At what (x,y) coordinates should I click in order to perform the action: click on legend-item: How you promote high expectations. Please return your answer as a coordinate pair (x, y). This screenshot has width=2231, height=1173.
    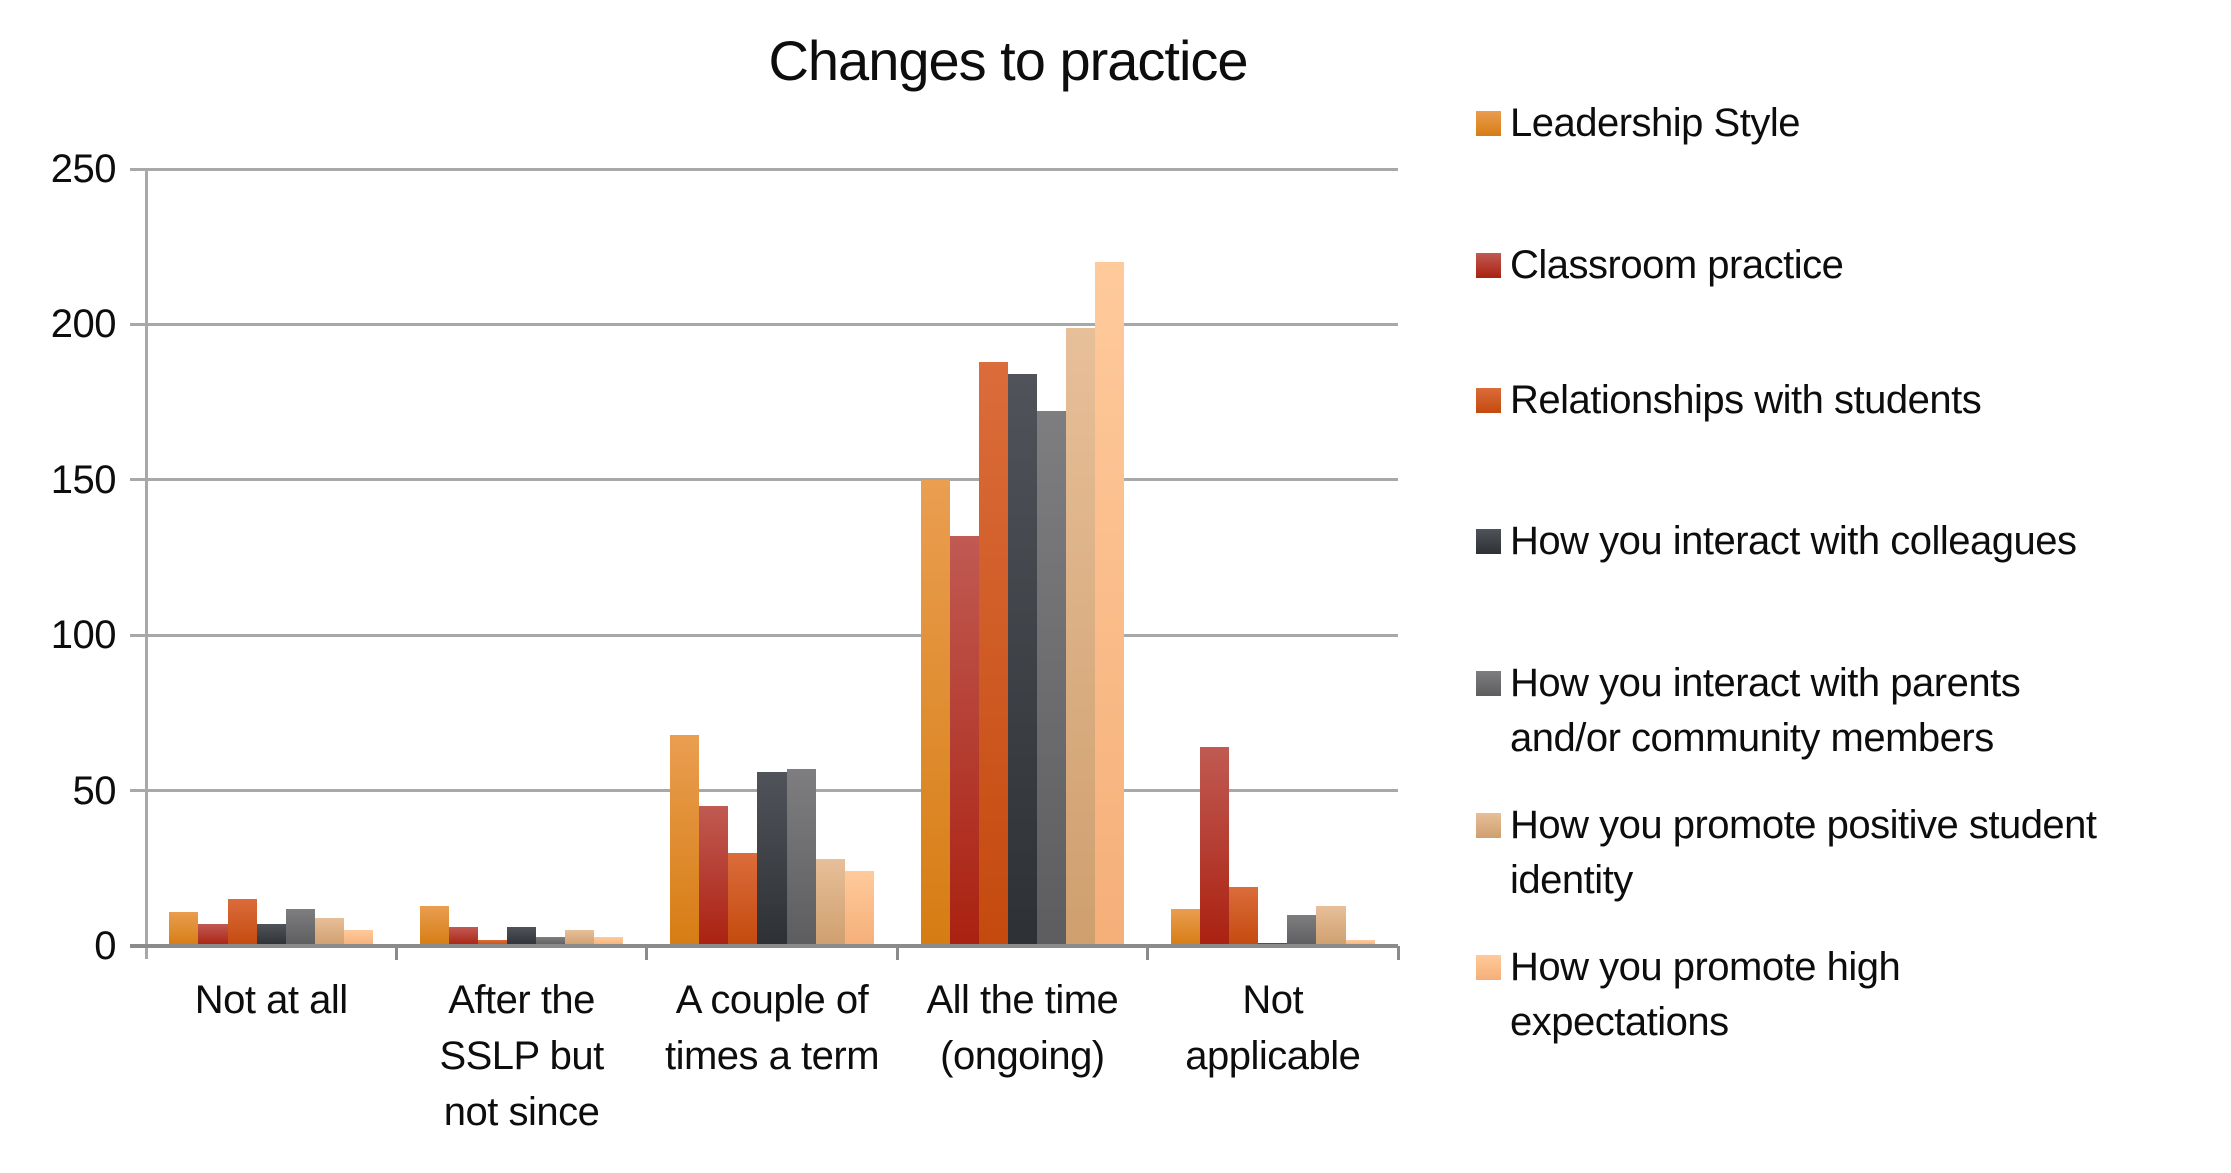
    Looking at the image, I should click on (1688, 995).